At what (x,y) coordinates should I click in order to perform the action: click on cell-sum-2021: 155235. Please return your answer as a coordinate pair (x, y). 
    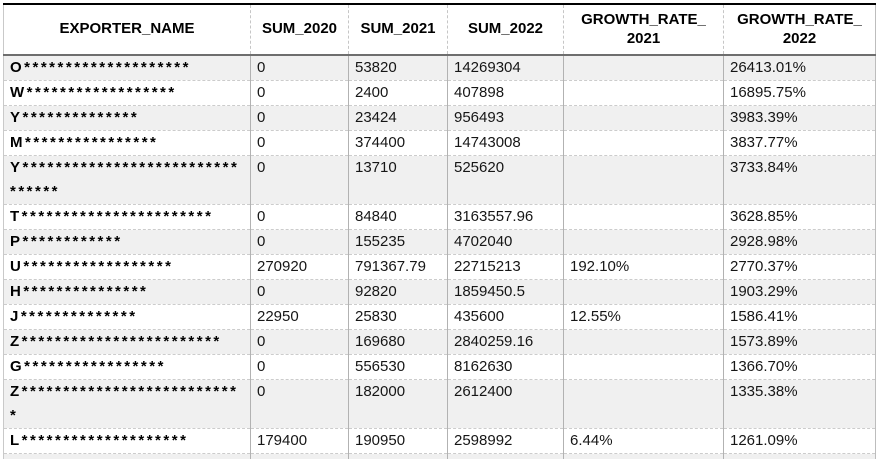
    Looking at the image, I should click on (398, 242).